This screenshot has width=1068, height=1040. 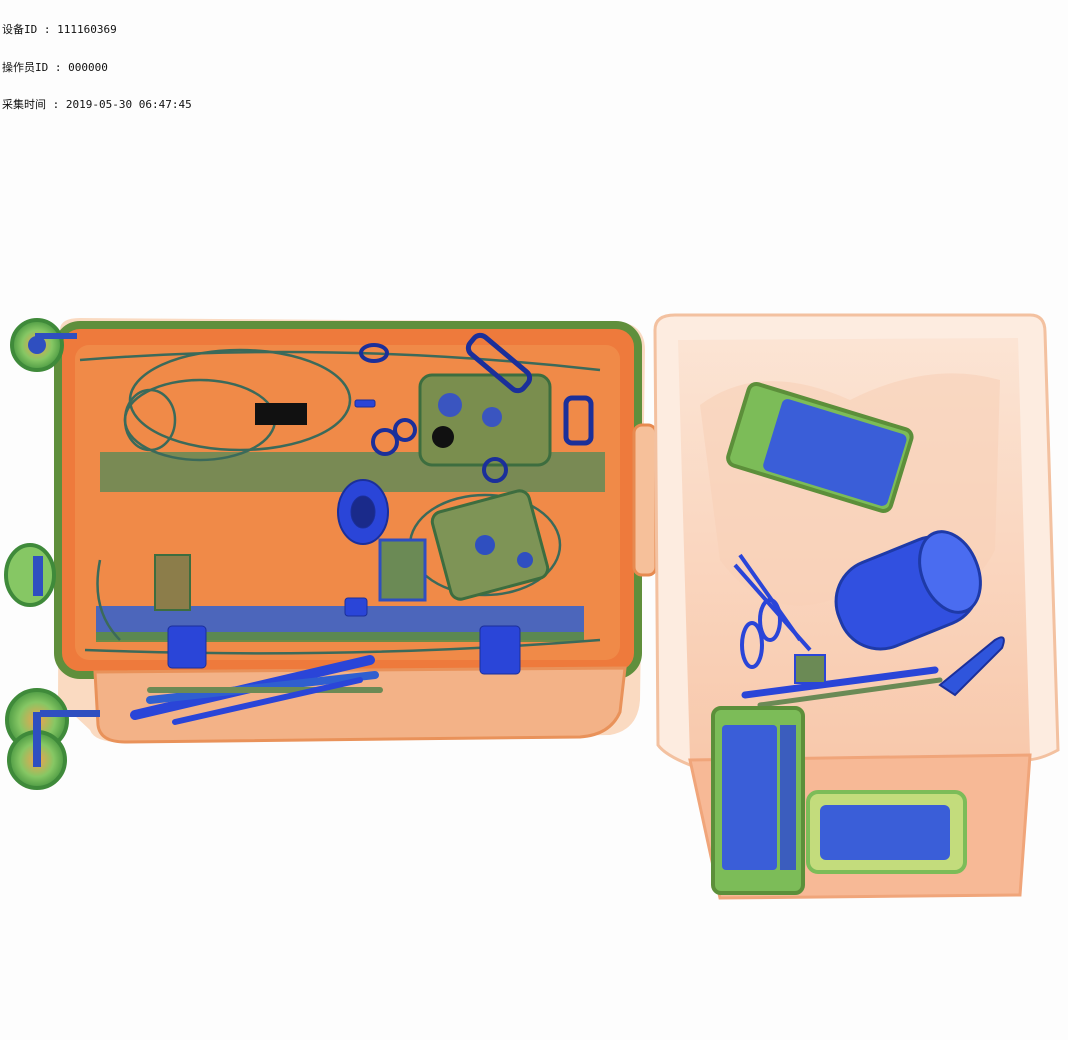 What do you see at coordinates (97, 104) in the screenshot?
I see `capture-time-text: 采集时间 : 2019-05-30 06:47:45` at bounding box center [97, 104].